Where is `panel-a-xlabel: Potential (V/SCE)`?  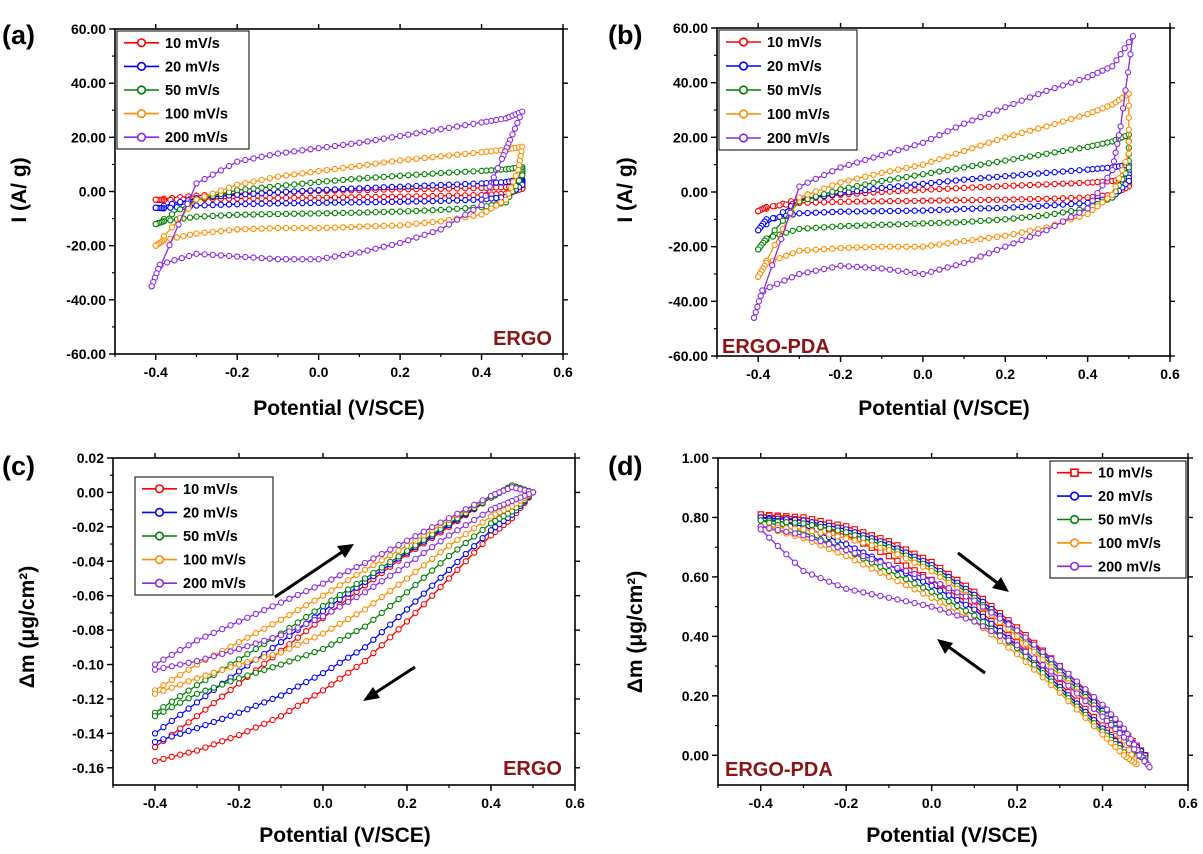
panel-a-xlabel: Potential (V/SCE) is located at coordinates (339, 408).